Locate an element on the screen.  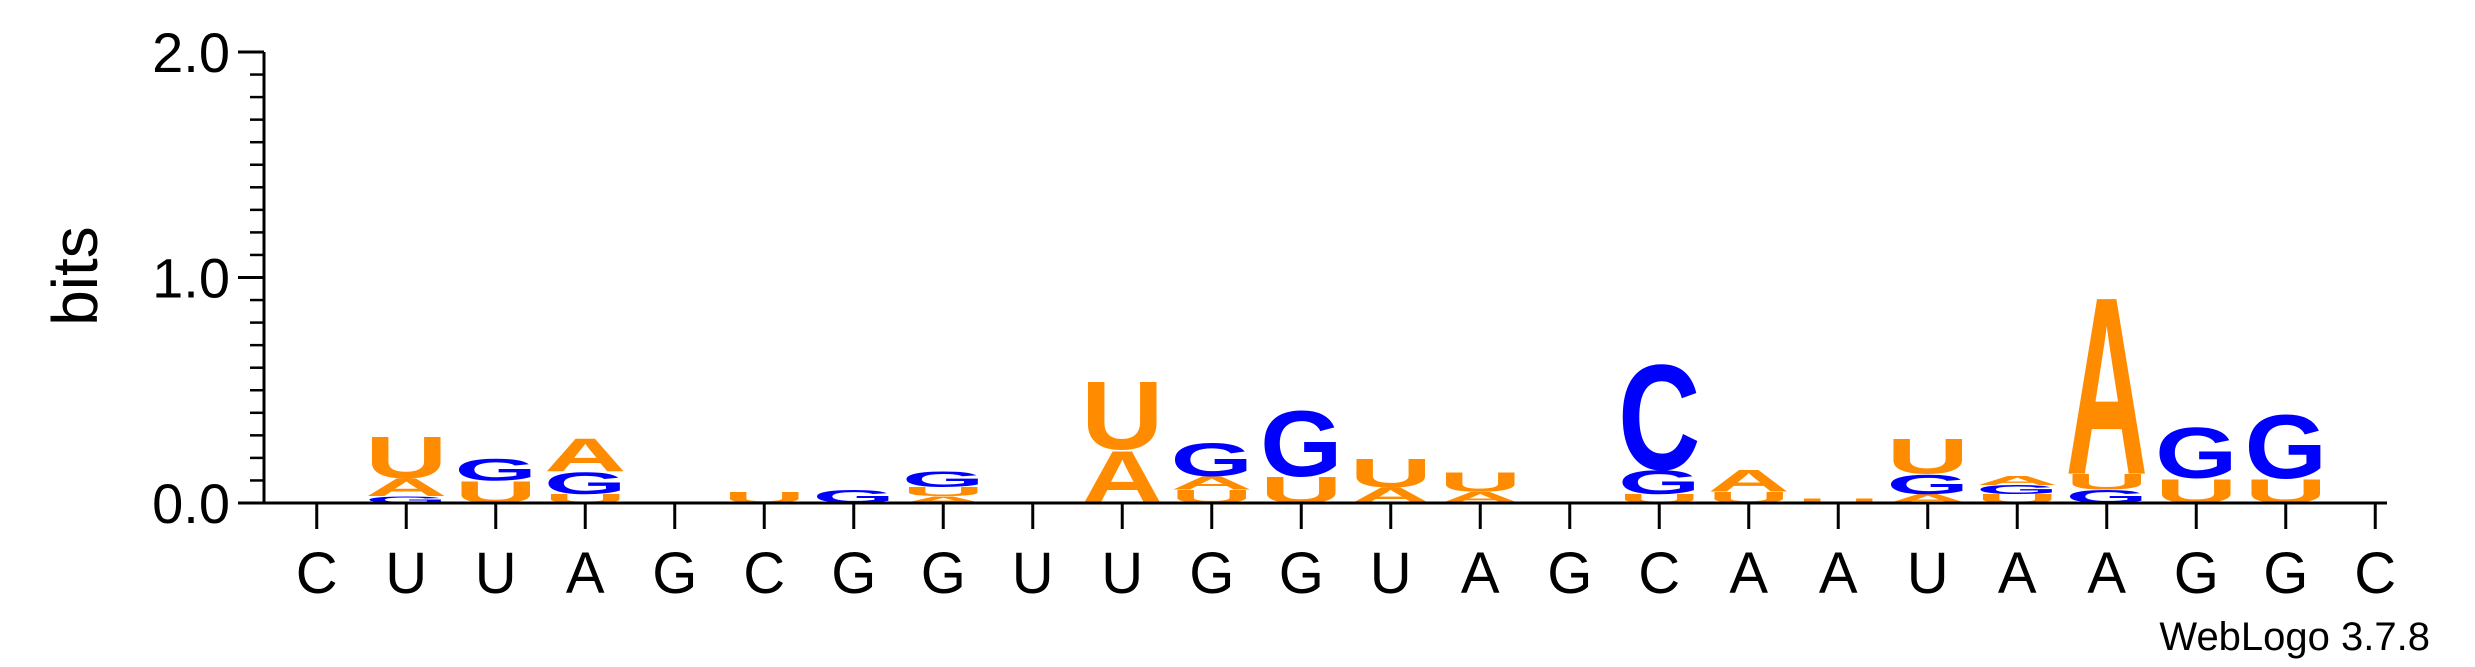
credit-text: WebLogo 3.7.8 is located at coordinates (2294, 637).